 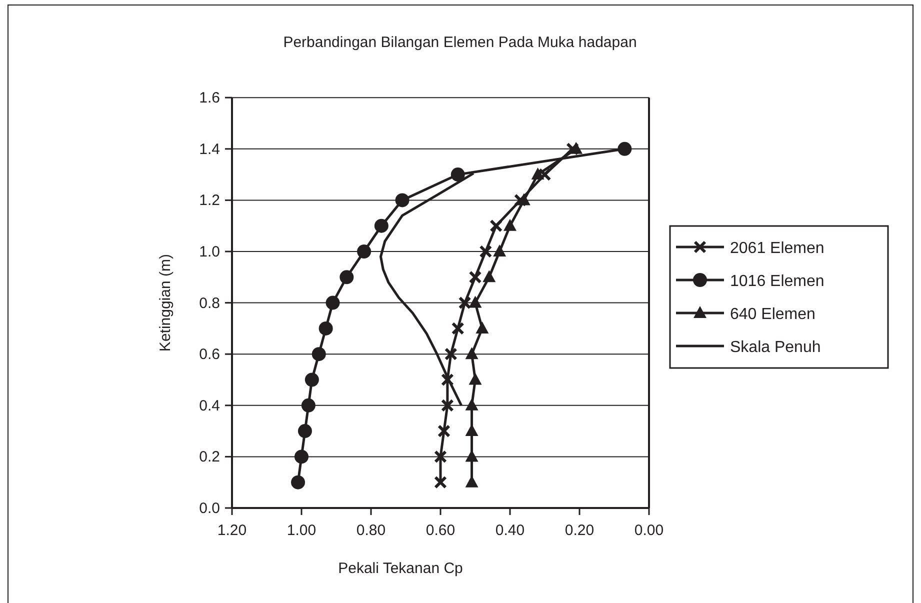 What do you see at coordinates (209, 252) in the screenshot?
I see `y-tick-label: 1.0` at bounding box center [209, 252].